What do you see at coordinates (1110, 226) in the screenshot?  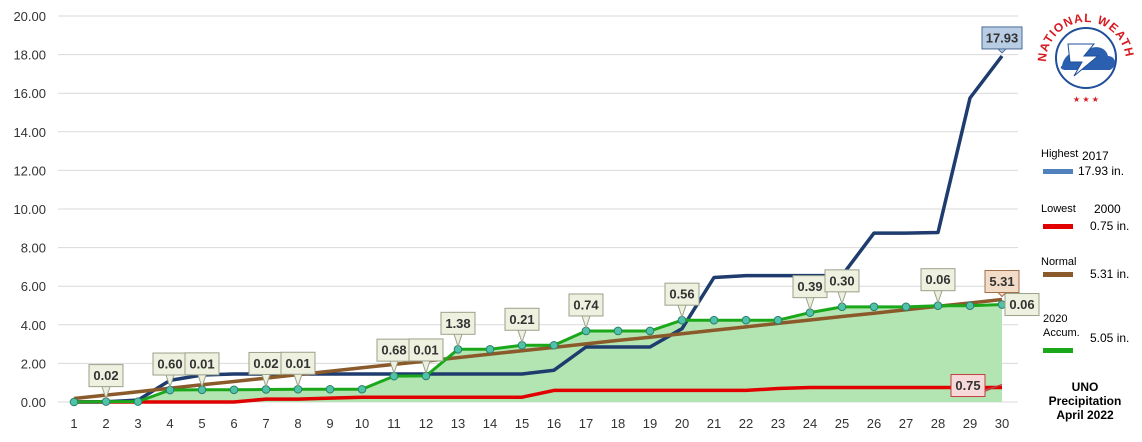 I see `legend-lowest-value: 0.75 in.` at bounding box center [1110, 226].